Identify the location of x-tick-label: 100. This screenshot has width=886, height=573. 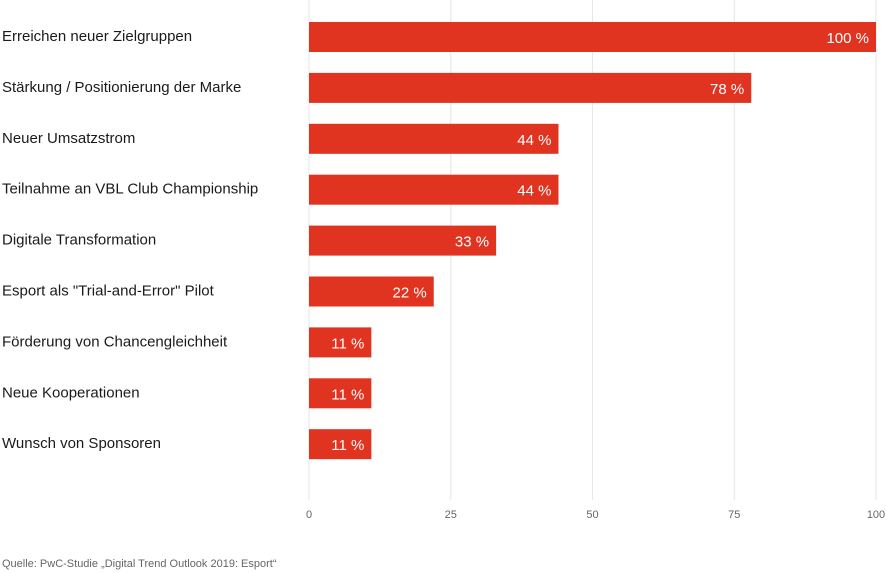
(876, 515).